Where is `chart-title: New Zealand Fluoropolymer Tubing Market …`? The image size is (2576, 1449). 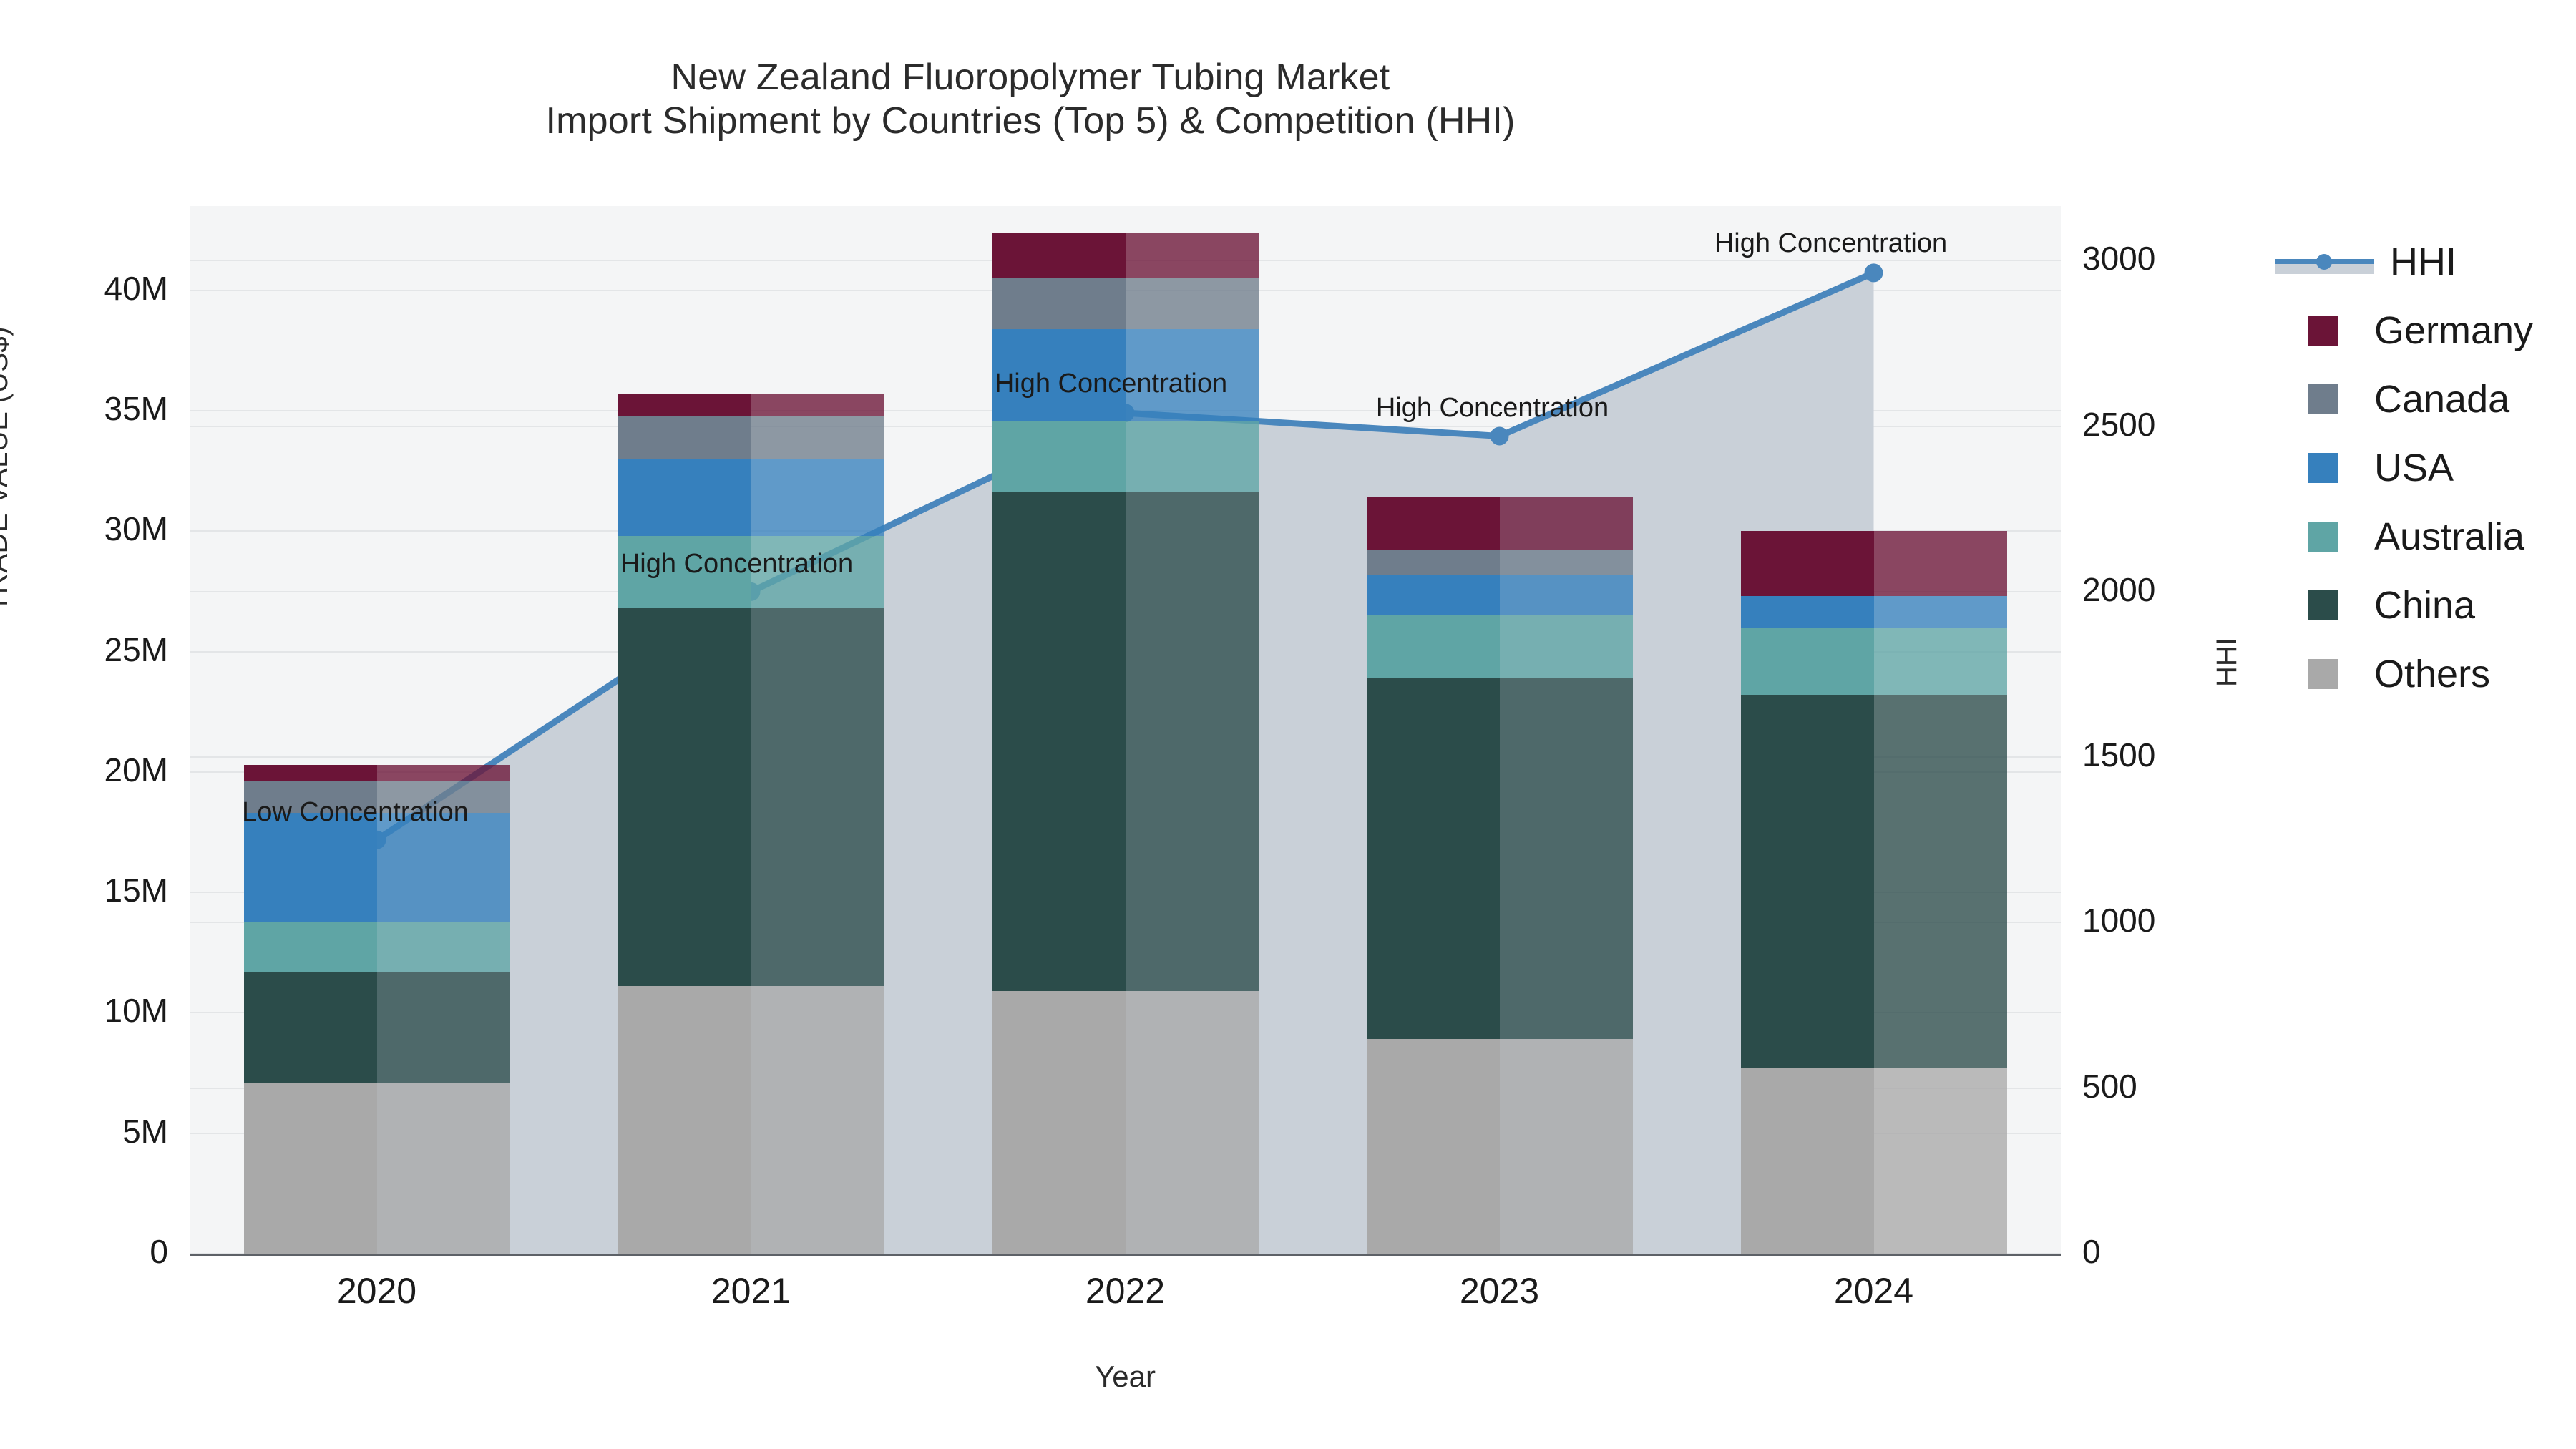 chart-title: New Zealand Fluoropolymer Tubing Market … is located at coordinates (1030, 100).